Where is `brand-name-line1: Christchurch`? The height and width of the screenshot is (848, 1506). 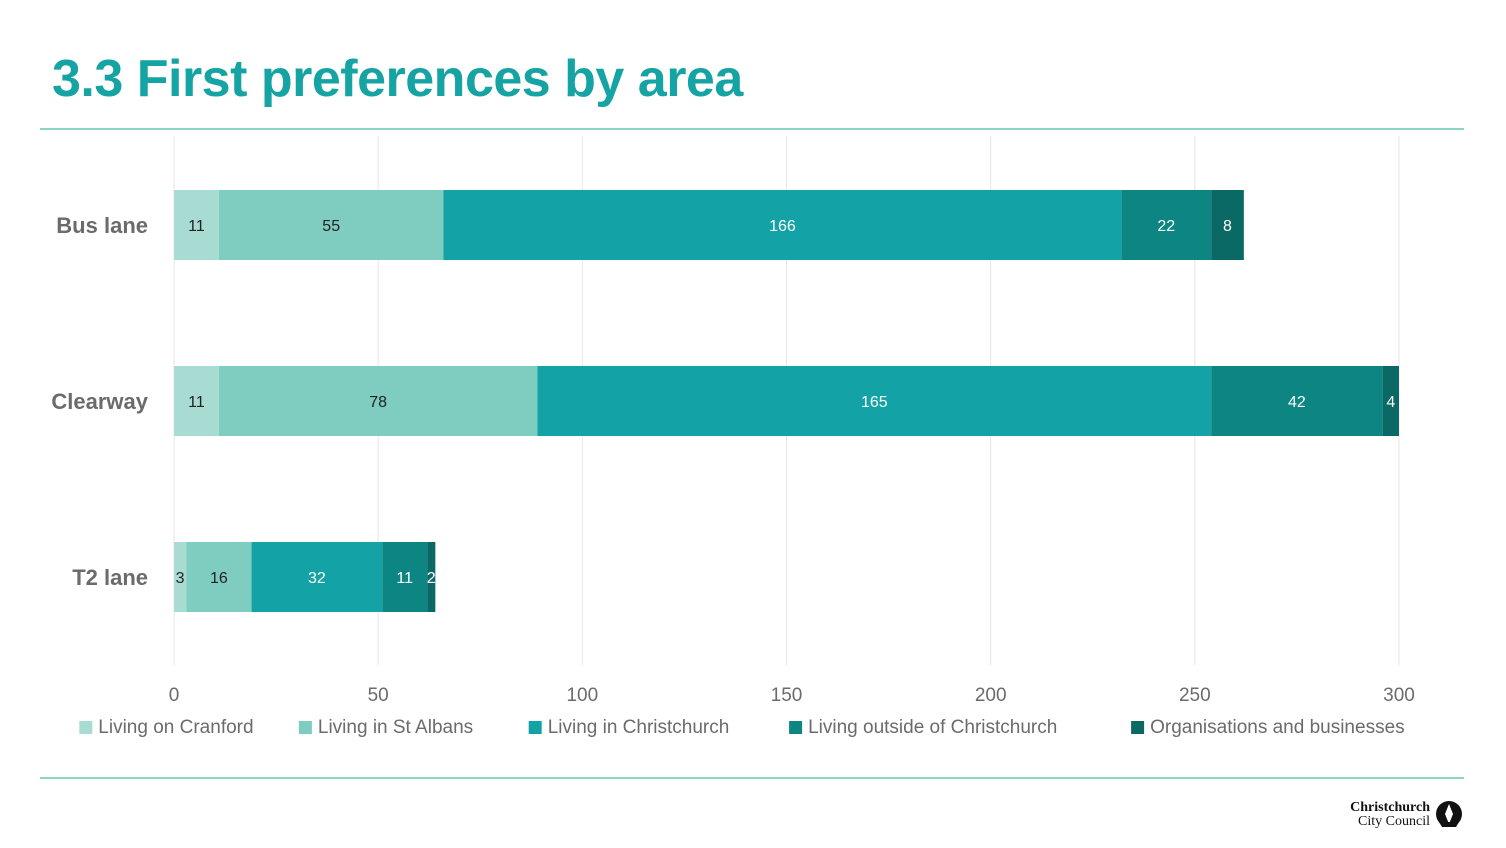 brand-name-line1: Christchurch is located at coordinates (1390, 807).